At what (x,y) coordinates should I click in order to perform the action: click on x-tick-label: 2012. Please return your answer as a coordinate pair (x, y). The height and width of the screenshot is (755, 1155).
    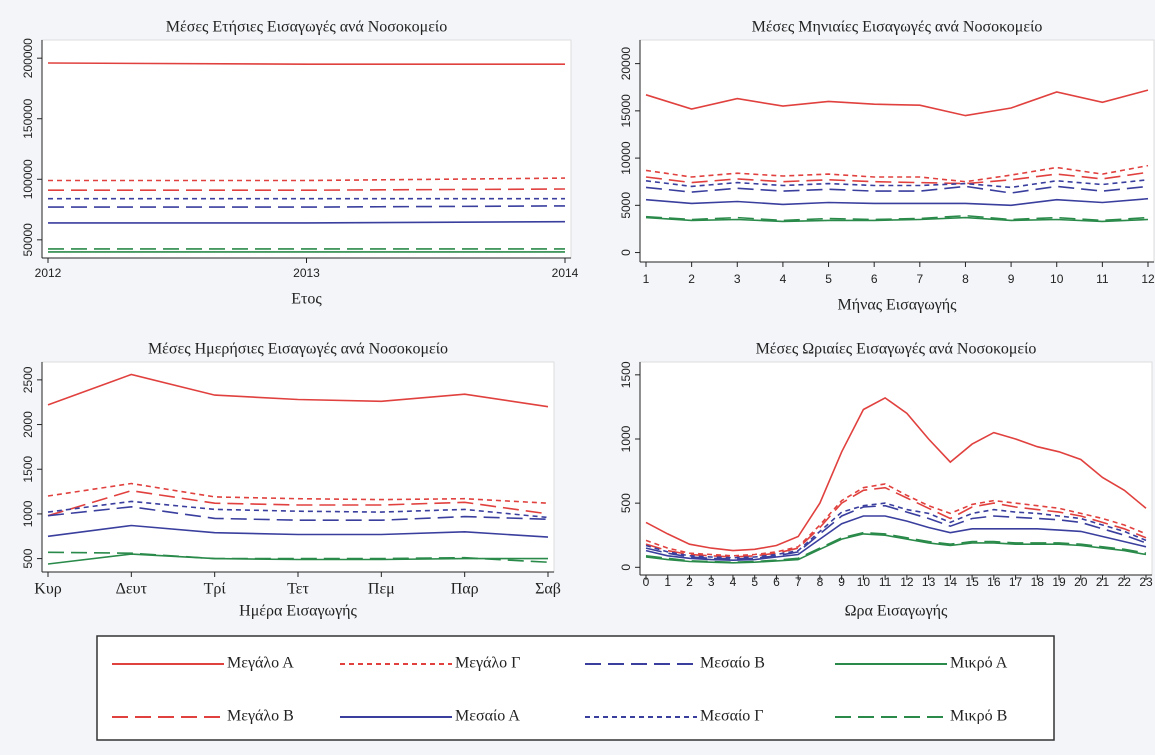
    Looking at the image, I should click on (48, 273).